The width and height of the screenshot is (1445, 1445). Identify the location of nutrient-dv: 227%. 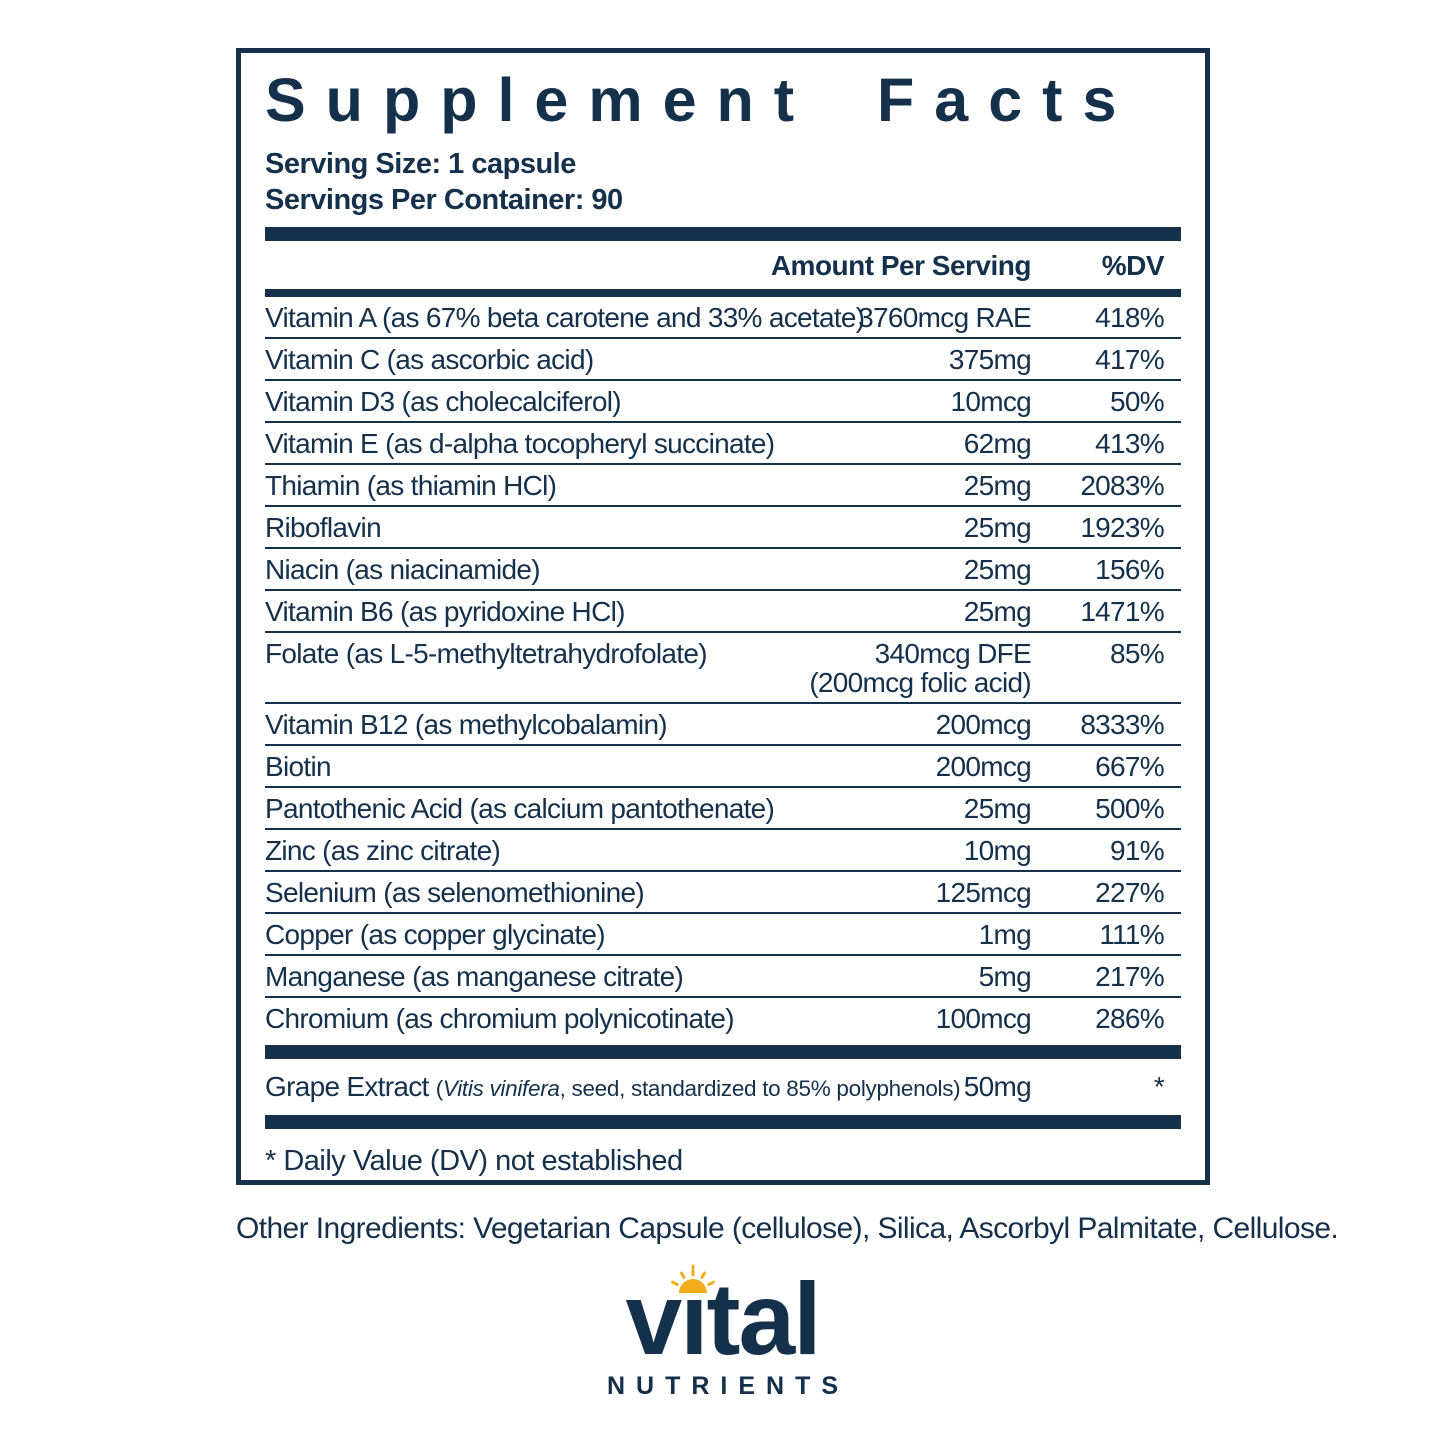
(1130, 893).